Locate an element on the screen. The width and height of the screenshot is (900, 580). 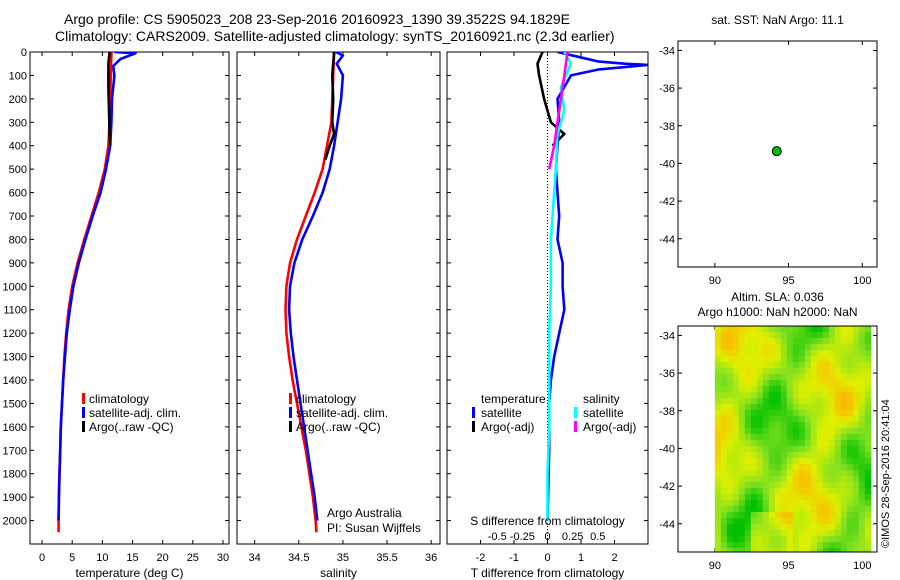
y-tick-label: 1700 is located at coordinates (15, 451).